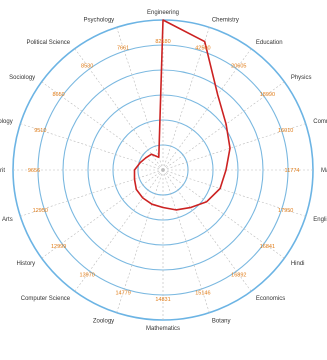  What do you see at coordinates (87, 275) in the screenshot?
I see `value-label-computer-science: 13970` at bounding box center [87, 275].